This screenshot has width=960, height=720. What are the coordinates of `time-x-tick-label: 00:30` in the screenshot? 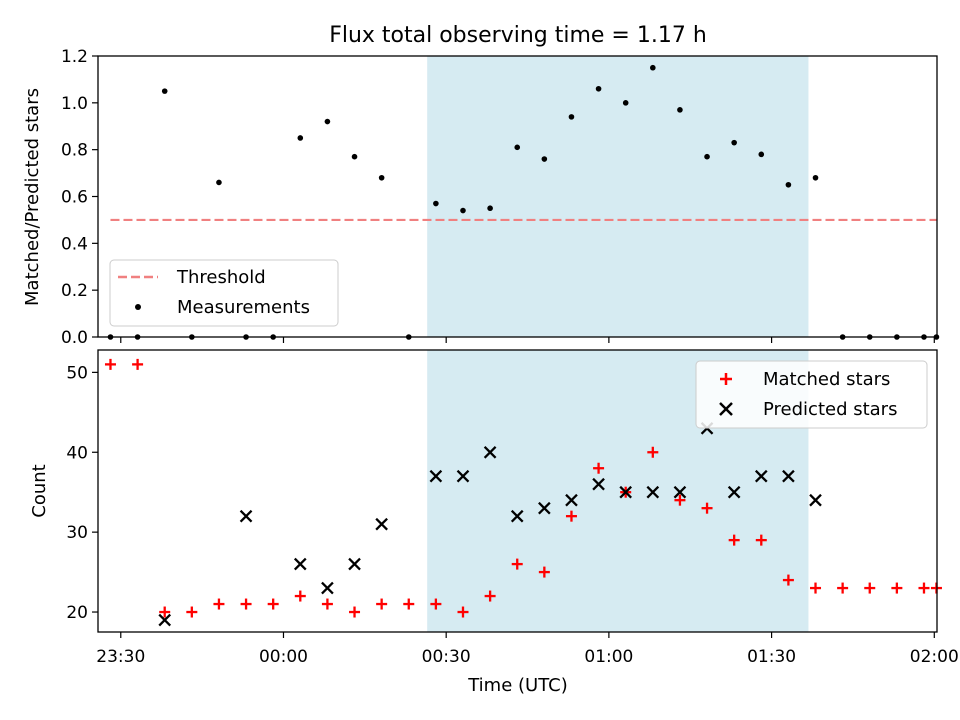 It's located at (446, 657).